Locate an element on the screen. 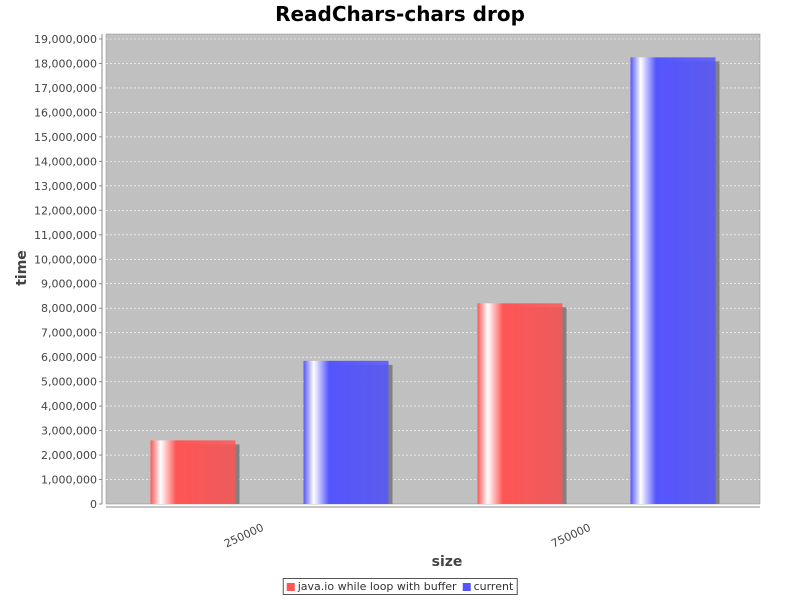 The width and height of the screenshot is (800, 600). y-tick-label: 17,000,000 is located at coordinates (65, 88).